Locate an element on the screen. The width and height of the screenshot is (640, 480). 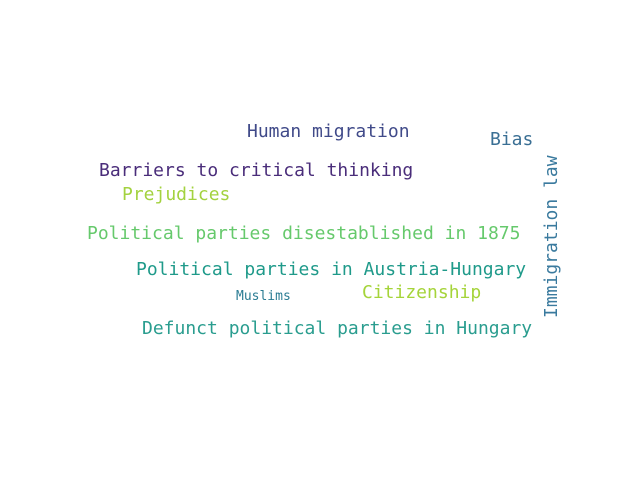
word-immigration-law: Immigration law is located at coordinates (551, 236).